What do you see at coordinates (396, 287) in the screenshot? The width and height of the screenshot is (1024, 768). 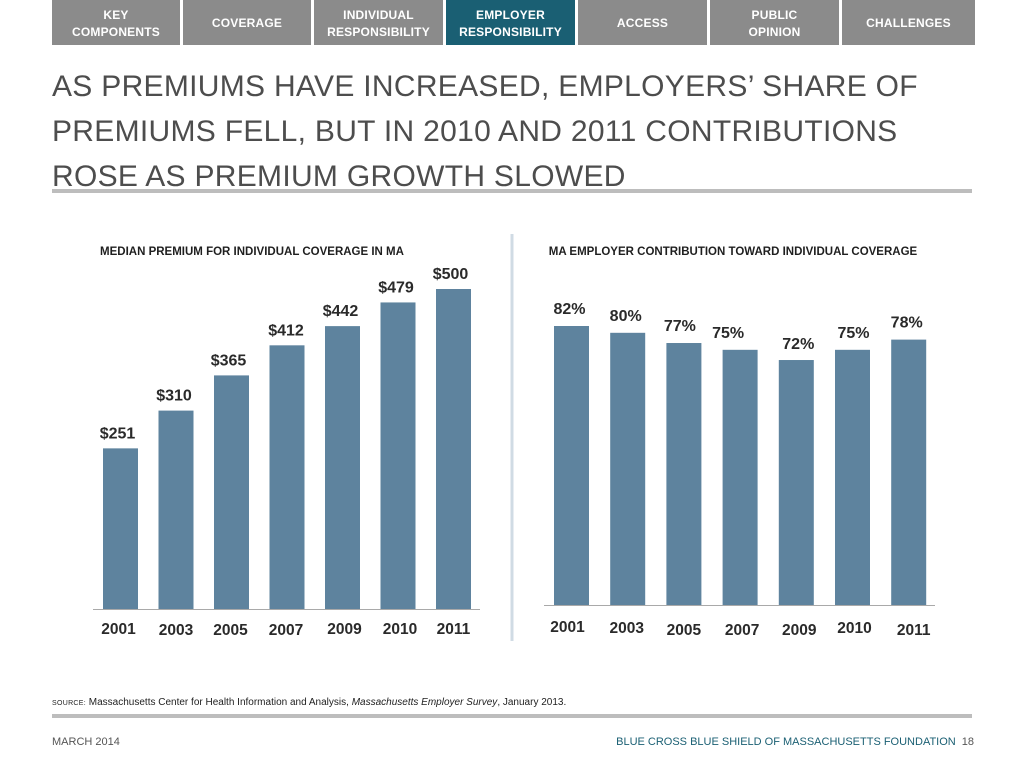 I see `data-label: $479` at bounding box center [396, 287].